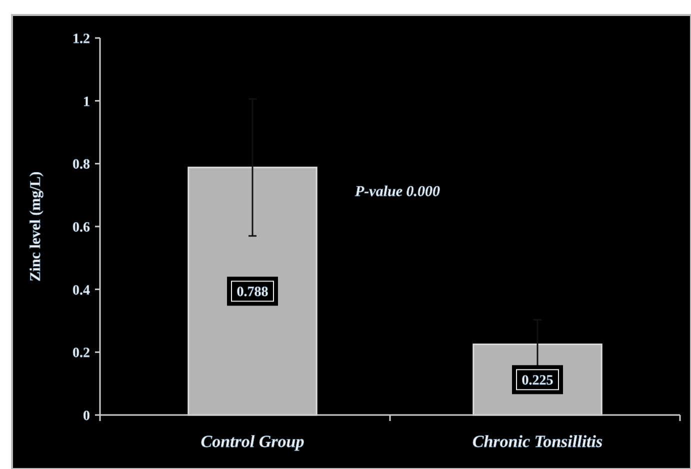 The width and height of the screenshot is (691, 469). What do you see at coordinates (86, 416) in the screenshot?
I see `y-tick-label: 0` at bounding box center [86, 416].